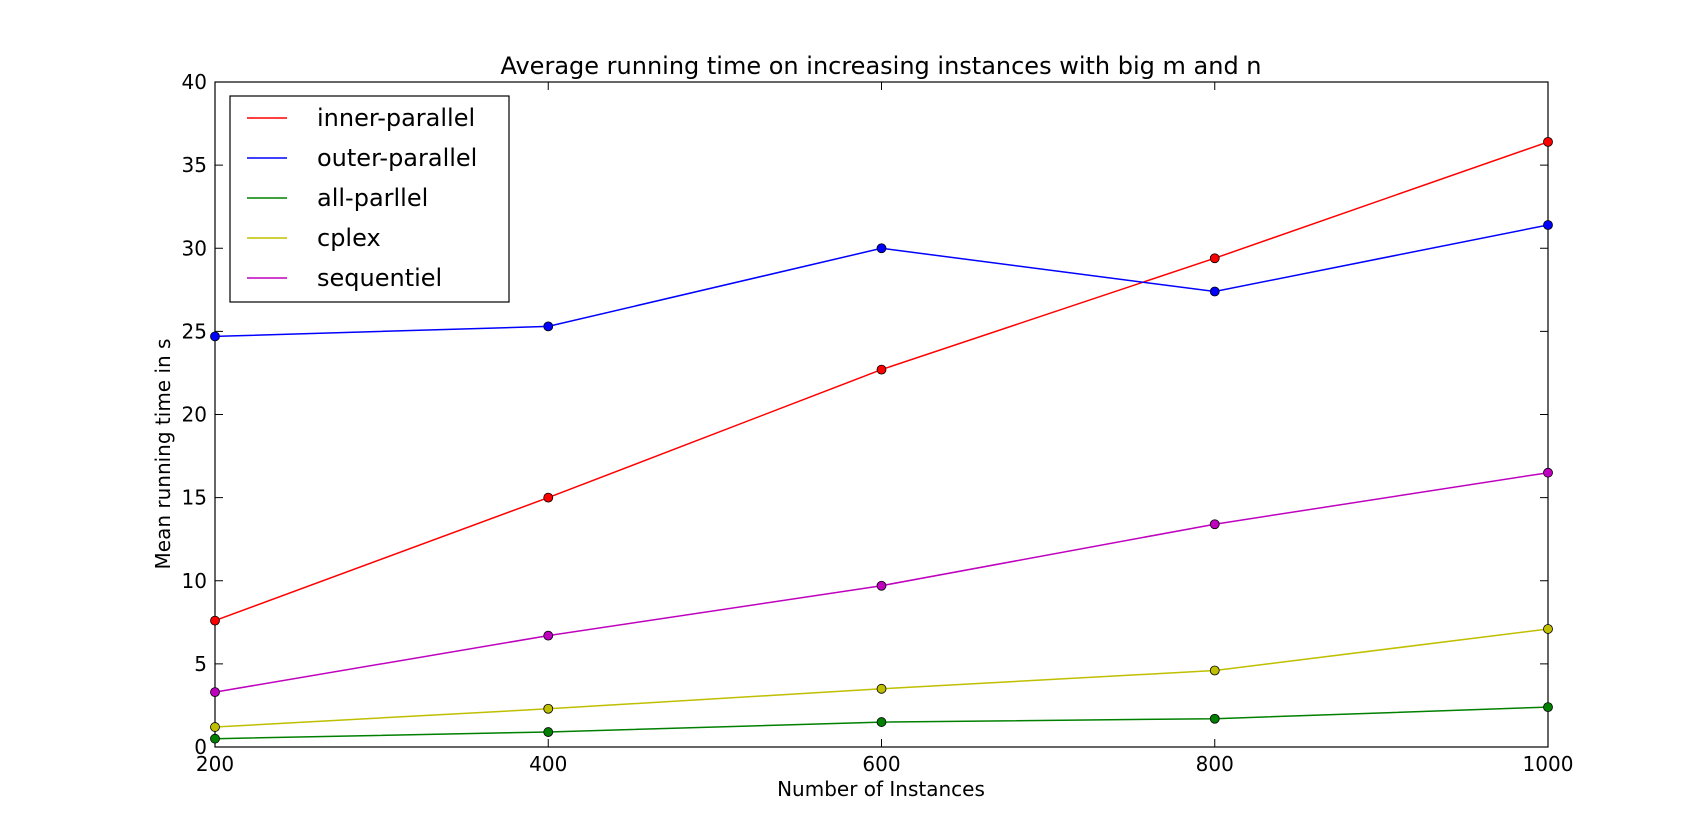  I want to click on y-tick-label: 40, so click(194, 82).